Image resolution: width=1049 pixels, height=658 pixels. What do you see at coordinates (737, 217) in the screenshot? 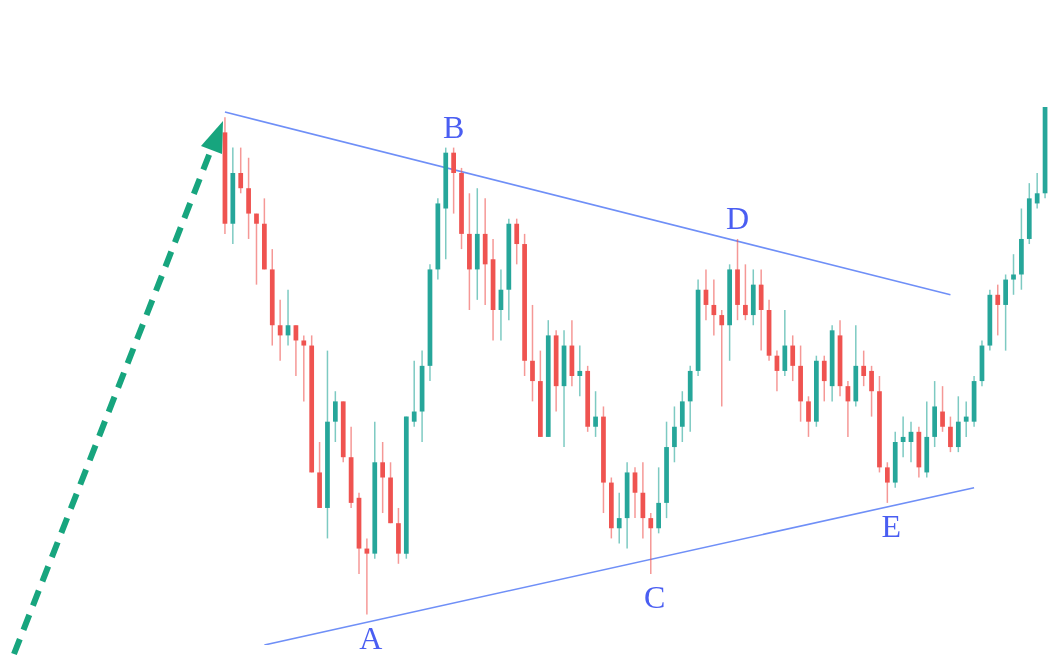
I see `annotation: D` at bounding box center [737, 217].